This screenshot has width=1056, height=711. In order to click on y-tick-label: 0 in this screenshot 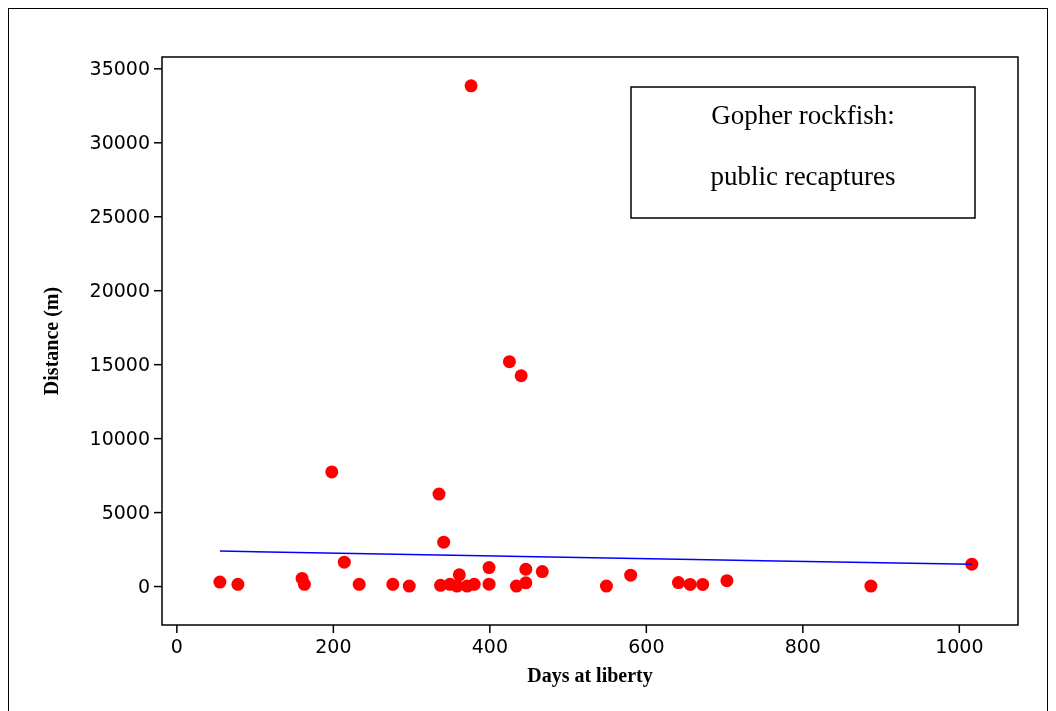, I will do `click(143, 586)`.